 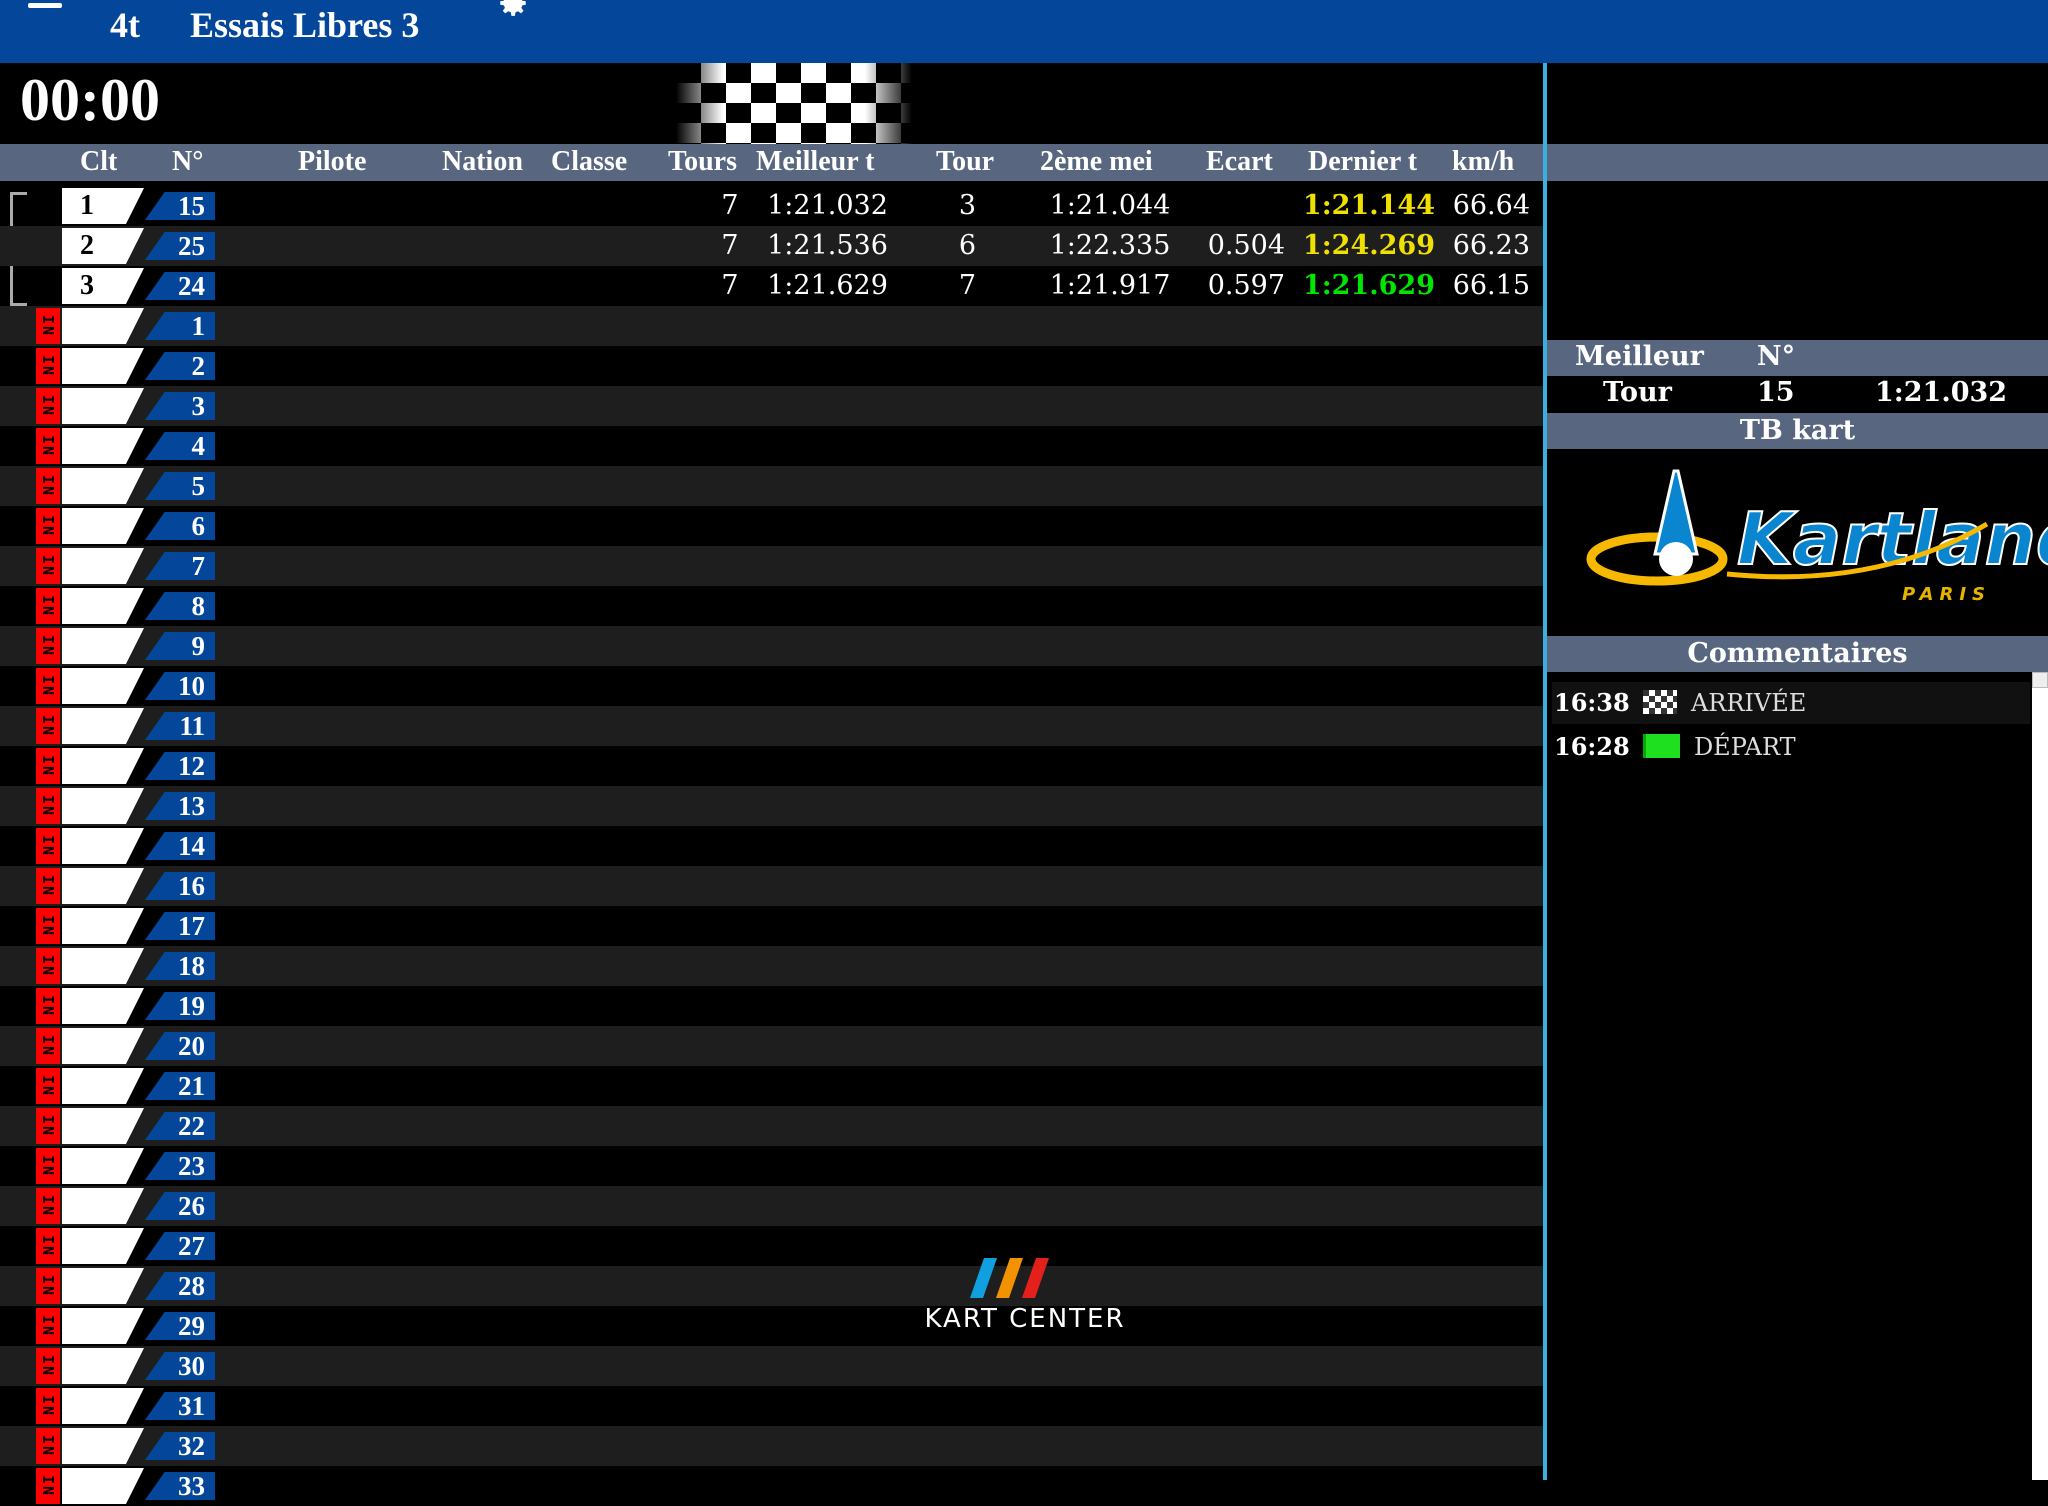 I want to click on col-tour: Tour, so click(x=965, y=161).